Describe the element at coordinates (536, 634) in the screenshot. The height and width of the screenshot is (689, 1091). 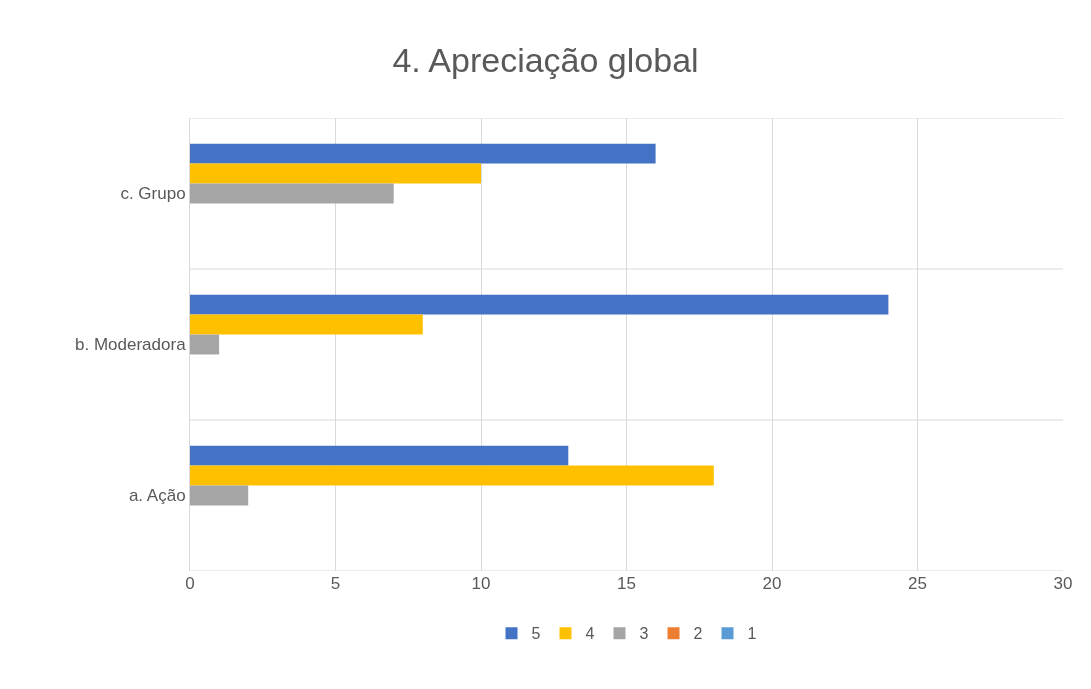
I see `legend-label: 5` at that location.